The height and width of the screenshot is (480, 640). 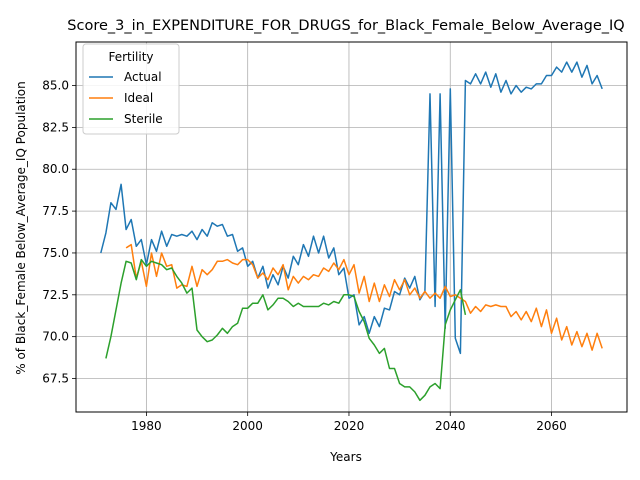 I want to click on y-tick-label: 70.0, so click(x=55, y=337).